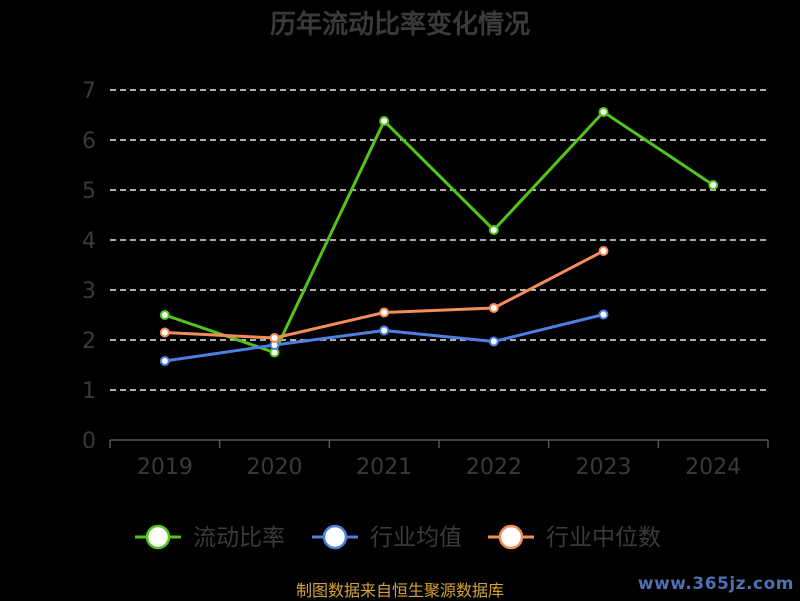 This screenshot has width=800, height=601. I want to click on legend-item: 流动比率, so click(210, 537).